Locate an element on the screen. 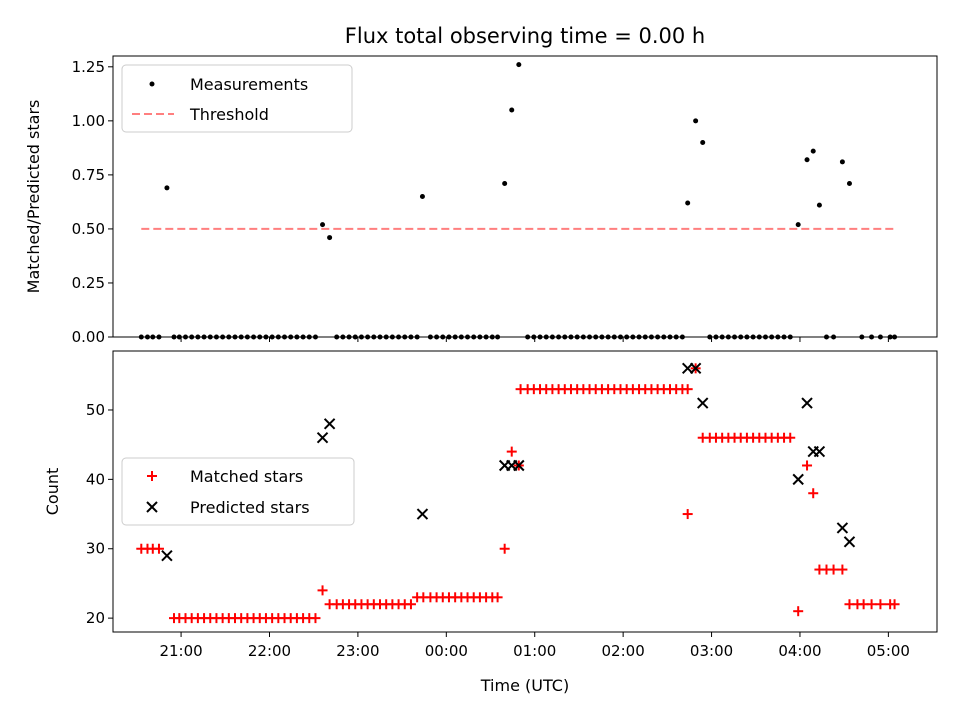 This screenshot has width=960, height=720. bottom-xtick-label: 21:00 is located at coordinates (180, 651).